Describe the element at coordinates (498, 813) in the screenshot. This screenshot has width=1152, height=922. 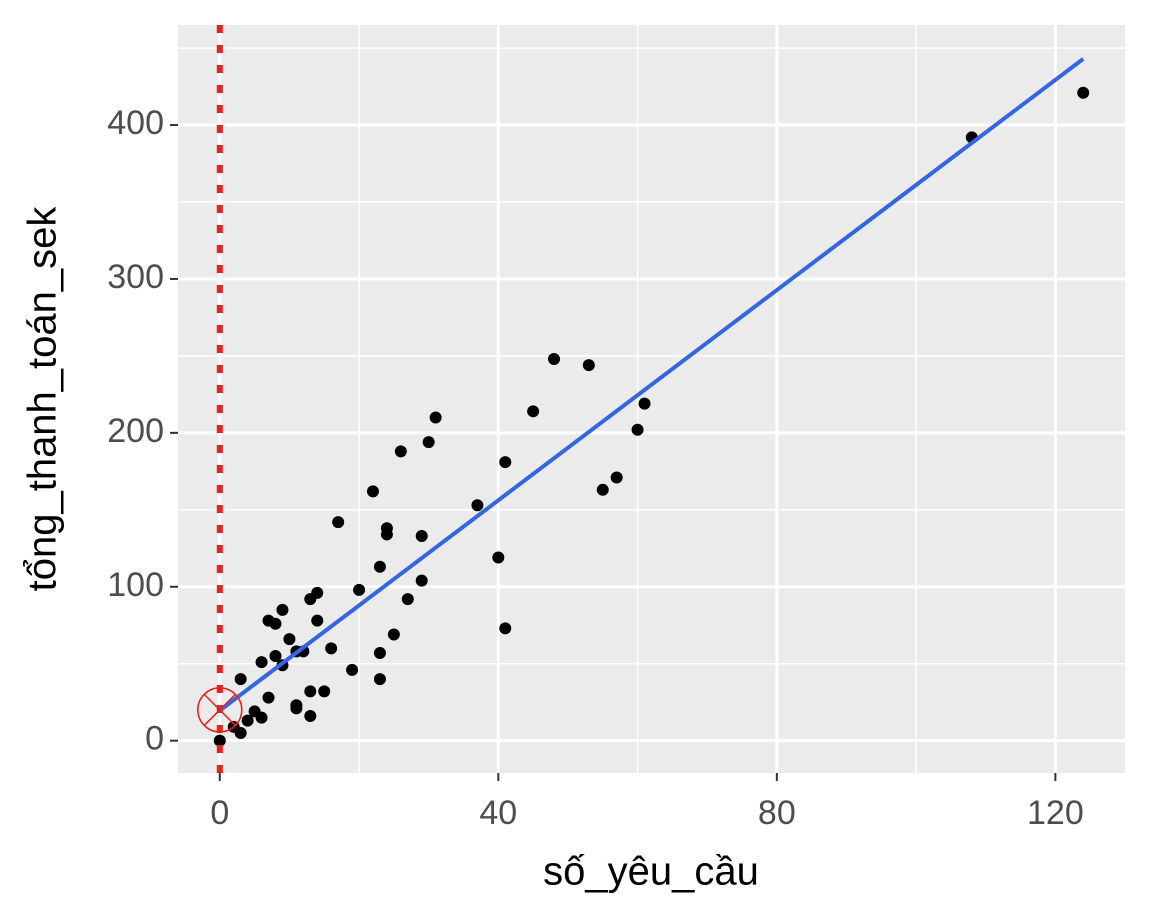
I see `x-tick-label: 40` at that location.